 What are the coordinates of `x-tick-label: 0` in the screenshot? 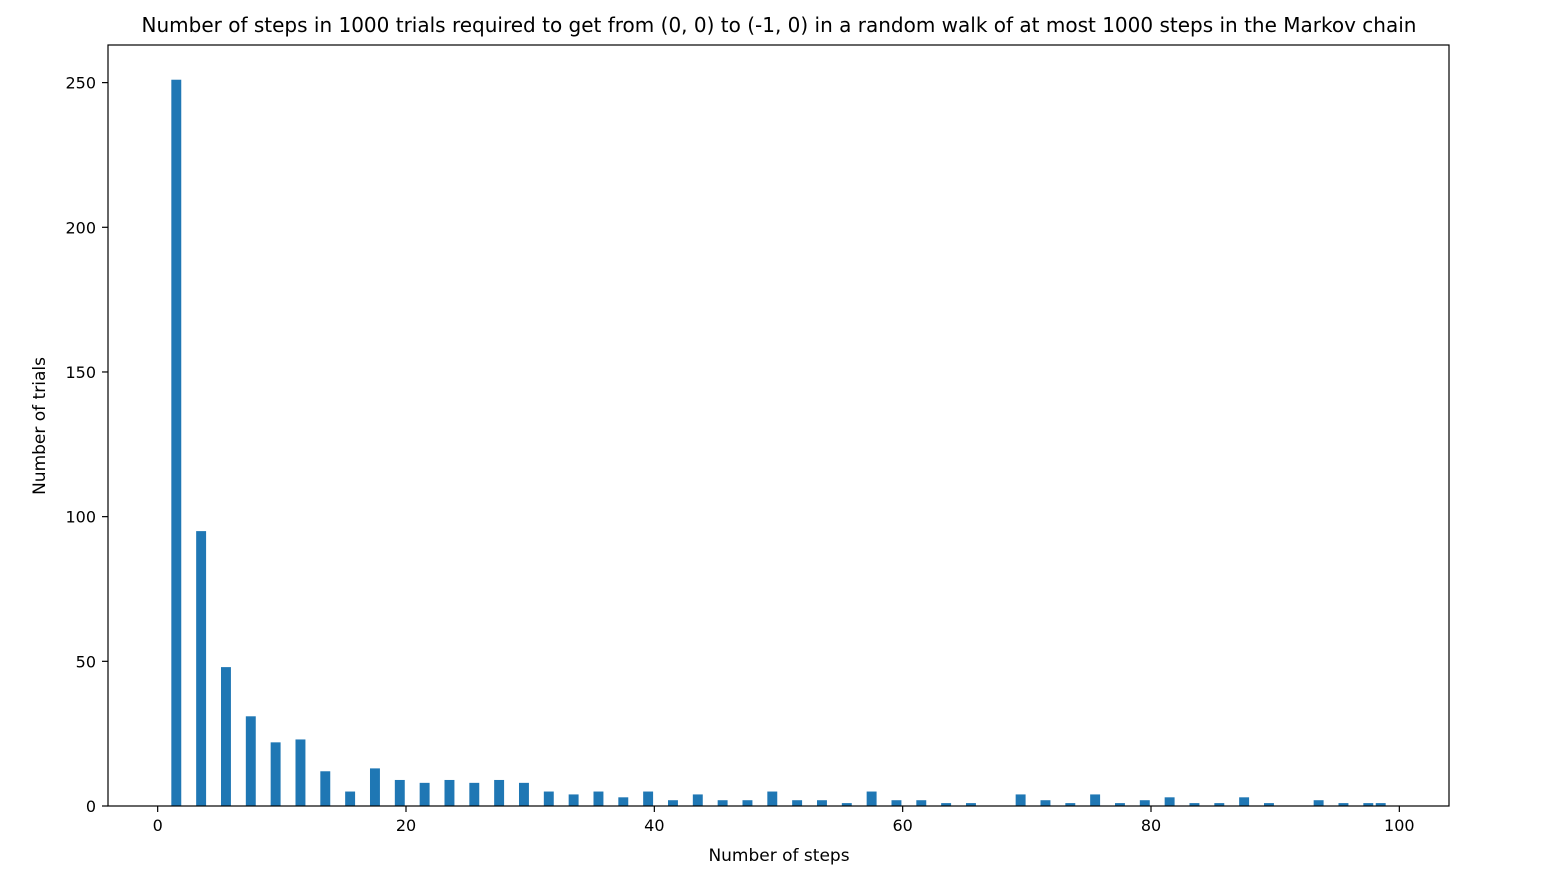 It's located at (158, 825).